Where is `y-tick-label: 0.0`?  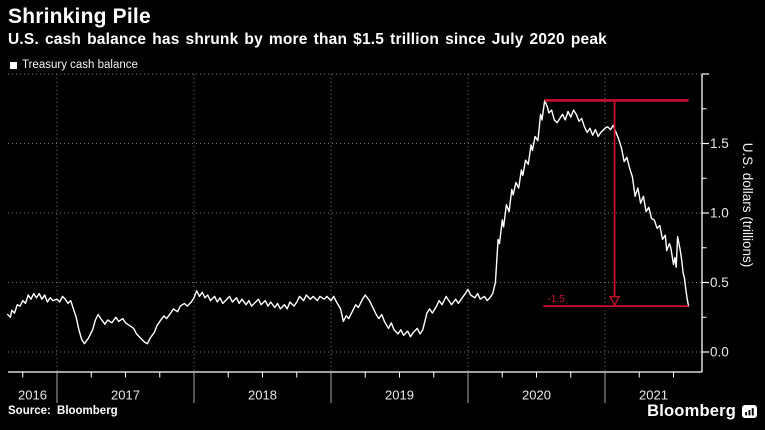
y-tick-label: 0.0 is located at coordinates (719, 352).